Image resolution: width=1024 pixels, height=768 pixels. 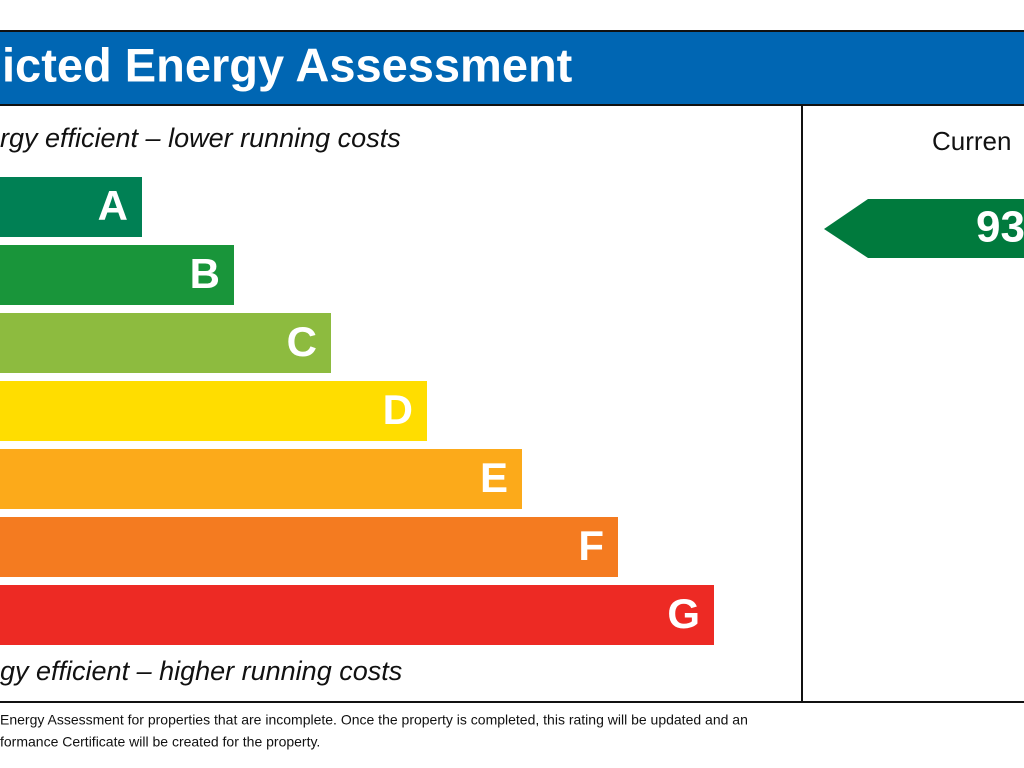 I want to click on bottom-label: gy efficient – higher running costs, so click(x=201, y=671).